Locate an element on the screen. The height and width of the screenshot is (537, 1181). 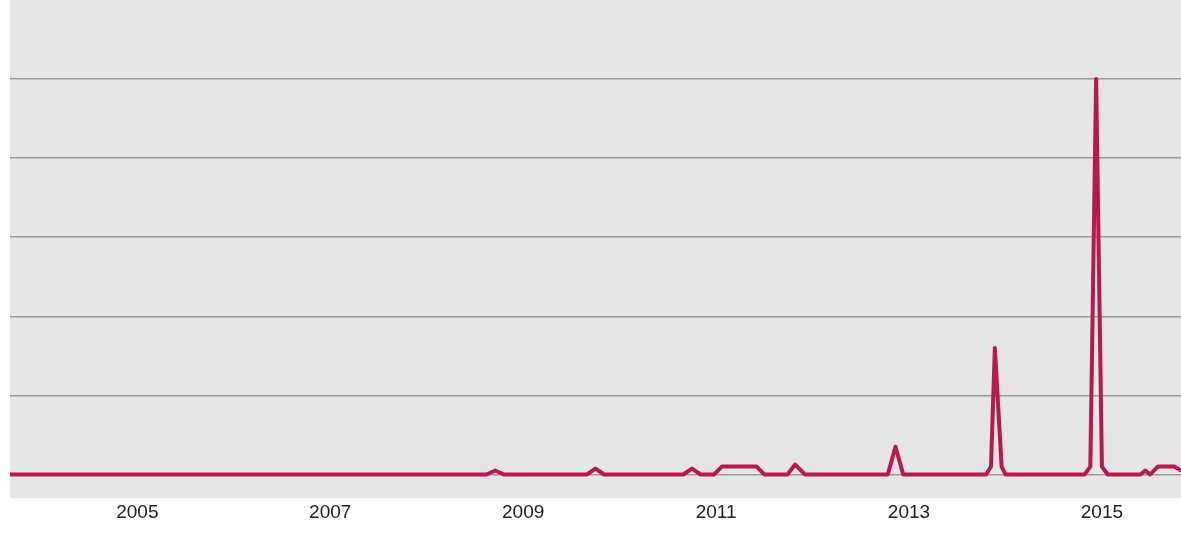
x-tick-label: 2013 is located at coordinates (909, 511).